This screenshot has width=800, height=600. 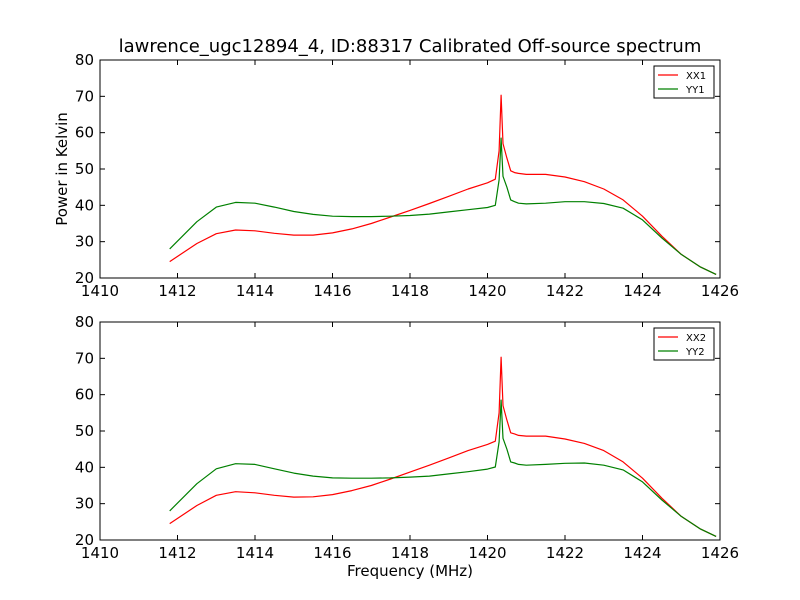 I want to click on y-axis-title-top: Power in Kelvin, so click(x=62, y=169).